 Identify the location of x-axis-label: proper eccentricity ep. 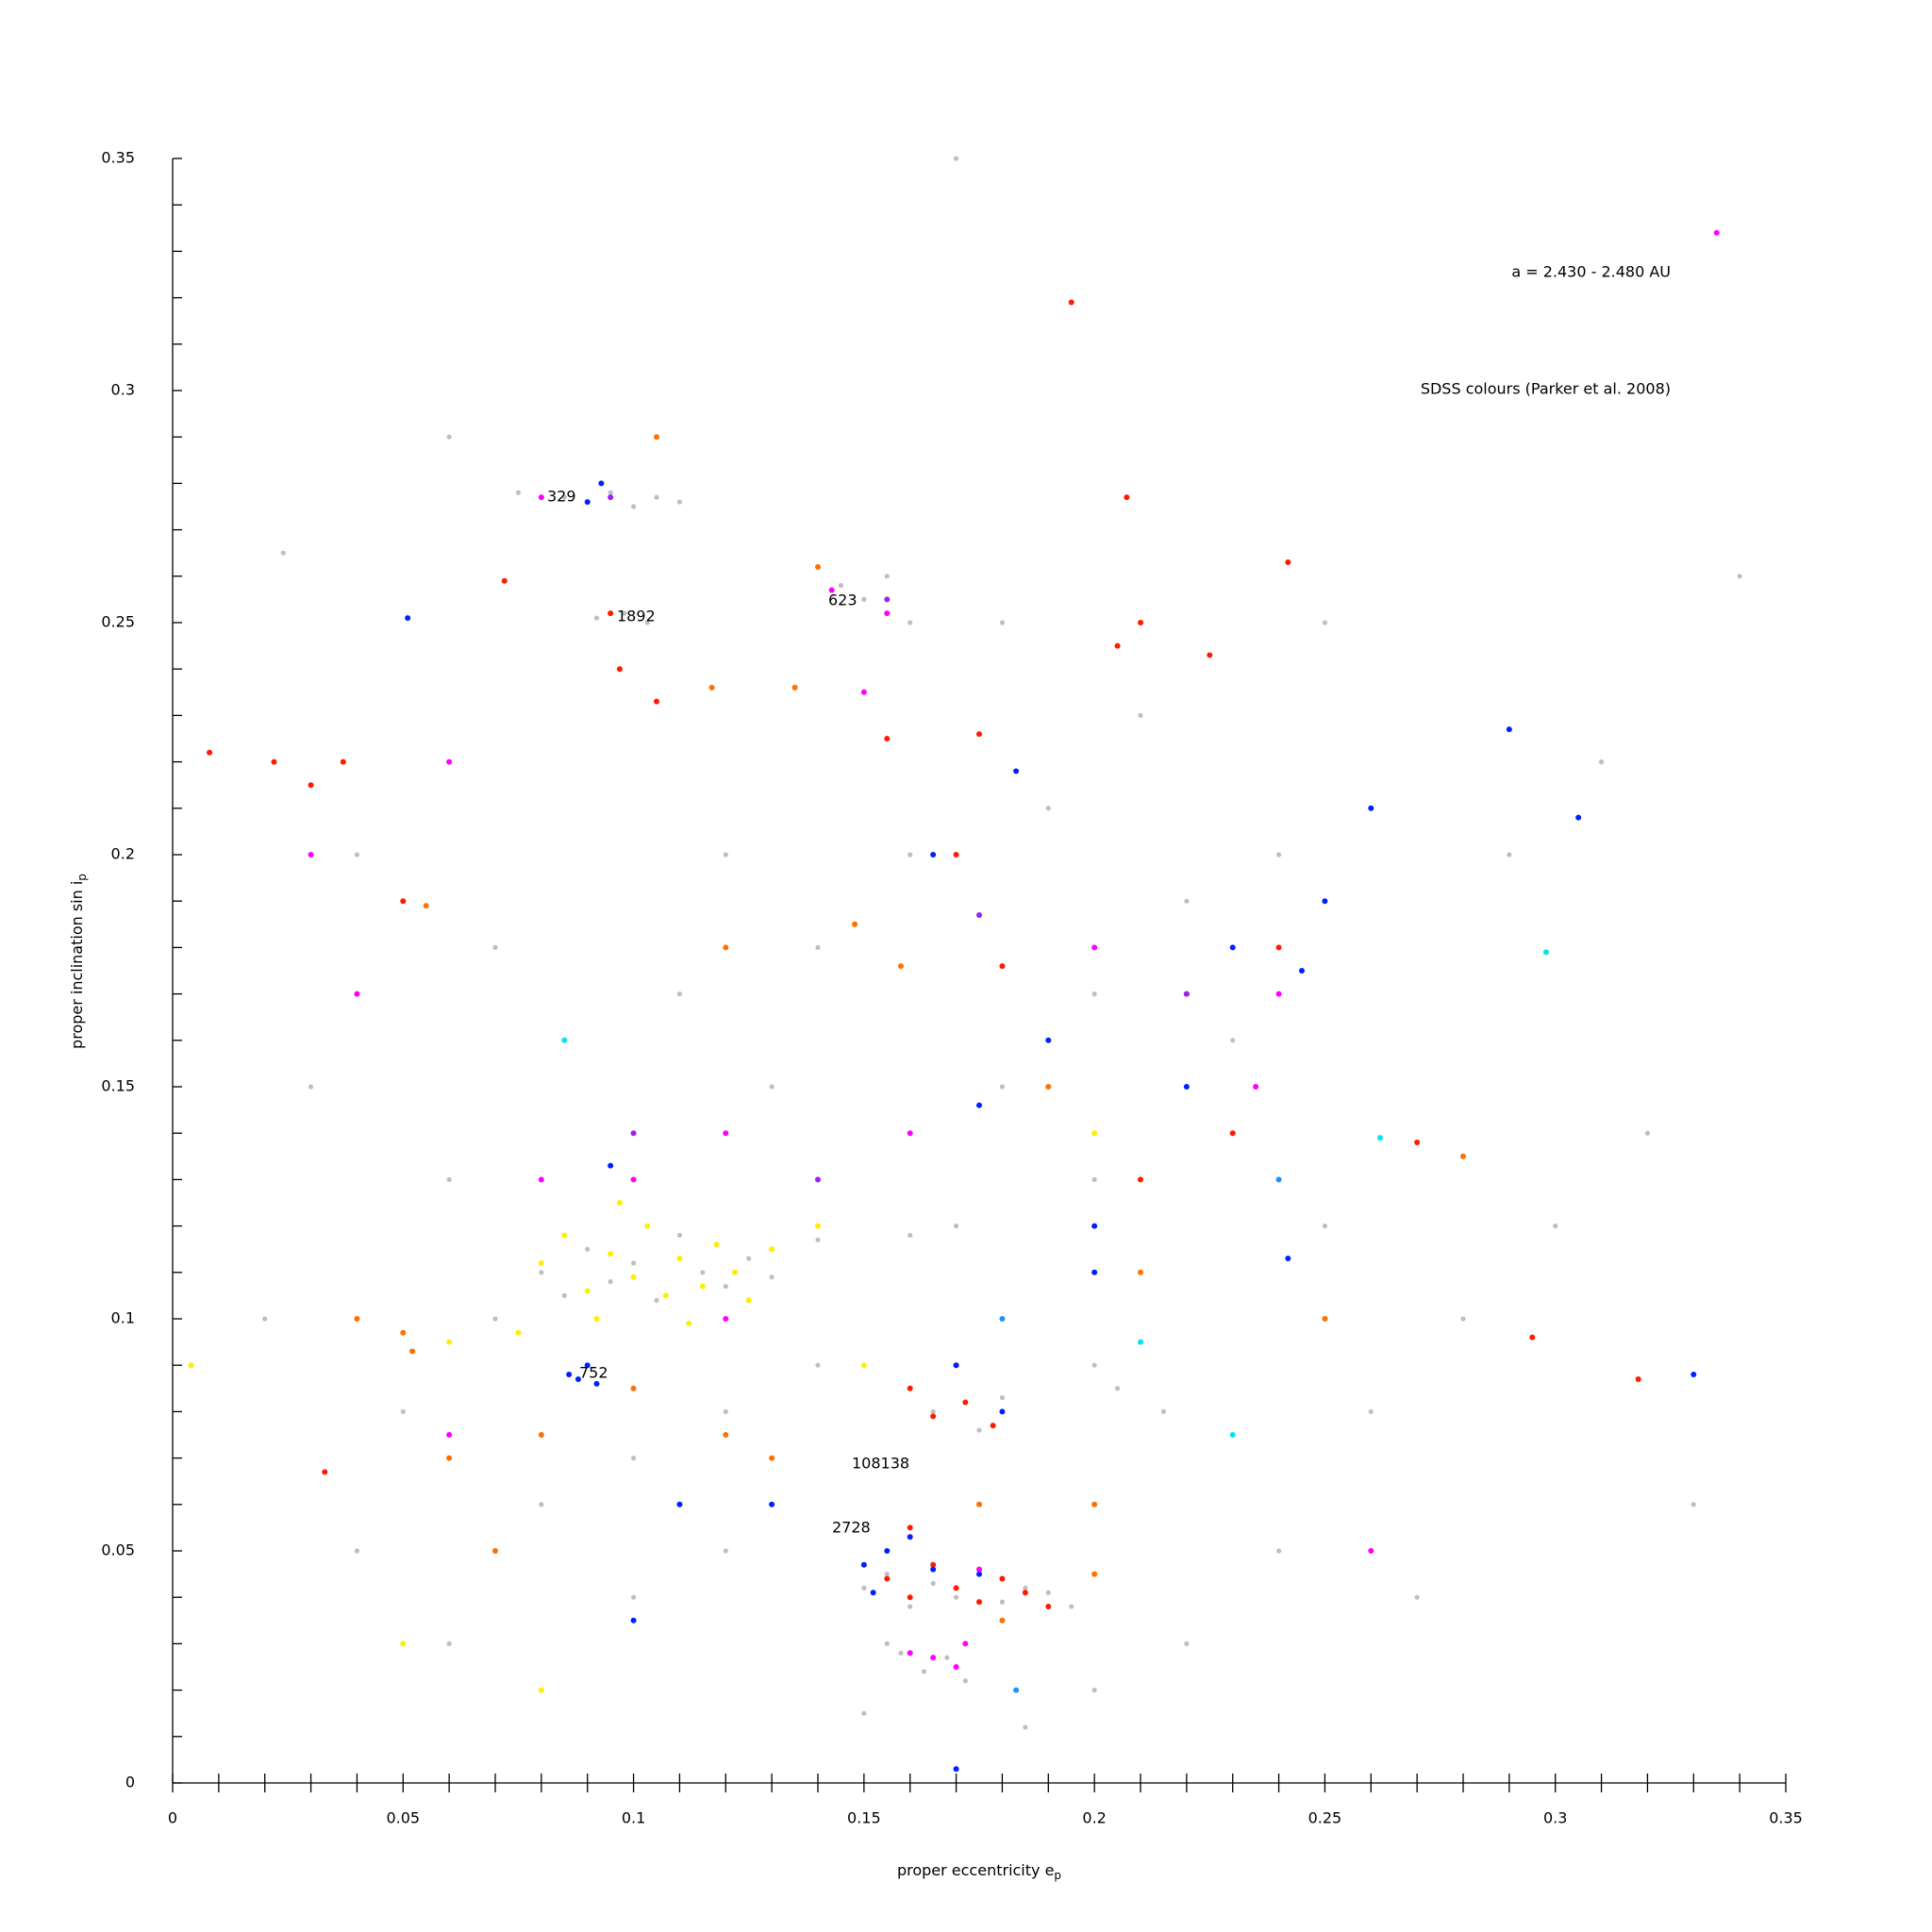
(979, 1871).